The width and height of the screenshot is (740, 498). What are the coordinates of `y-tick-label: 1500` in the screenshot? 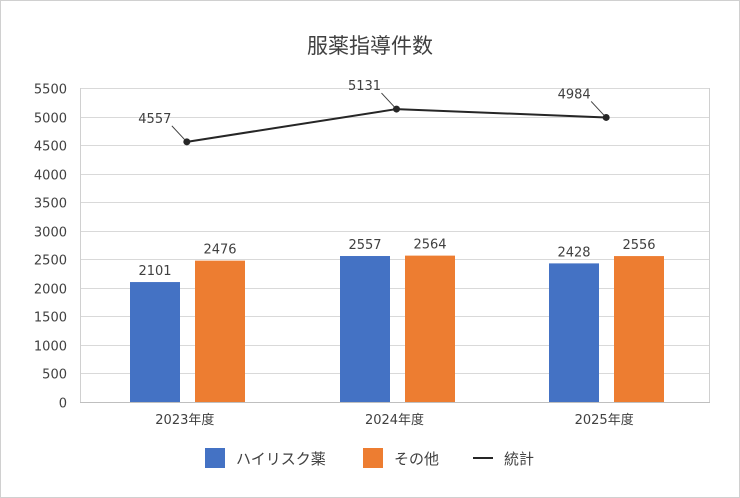 It's located at (50, 318).